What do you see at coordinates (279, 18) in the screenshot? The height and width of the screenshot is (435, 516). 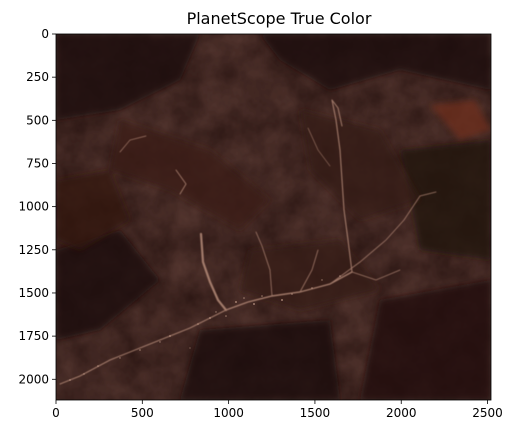 I see `chart-title: PlanetScope True Color` at bounding box center [279, 18].